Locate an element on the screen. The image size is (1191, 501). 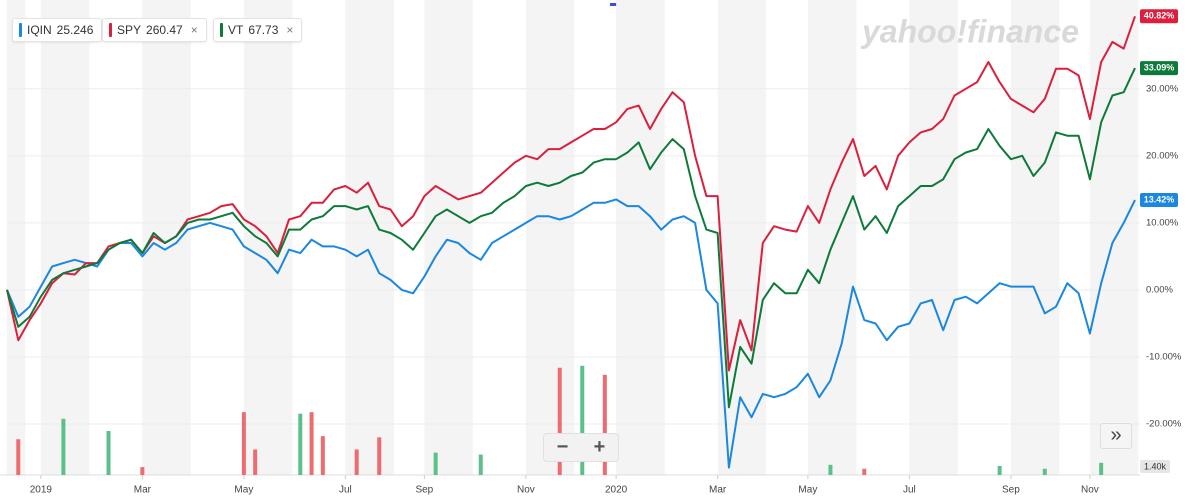
legend-item: SPY 260.47 × is located at coordinates (154, 30).